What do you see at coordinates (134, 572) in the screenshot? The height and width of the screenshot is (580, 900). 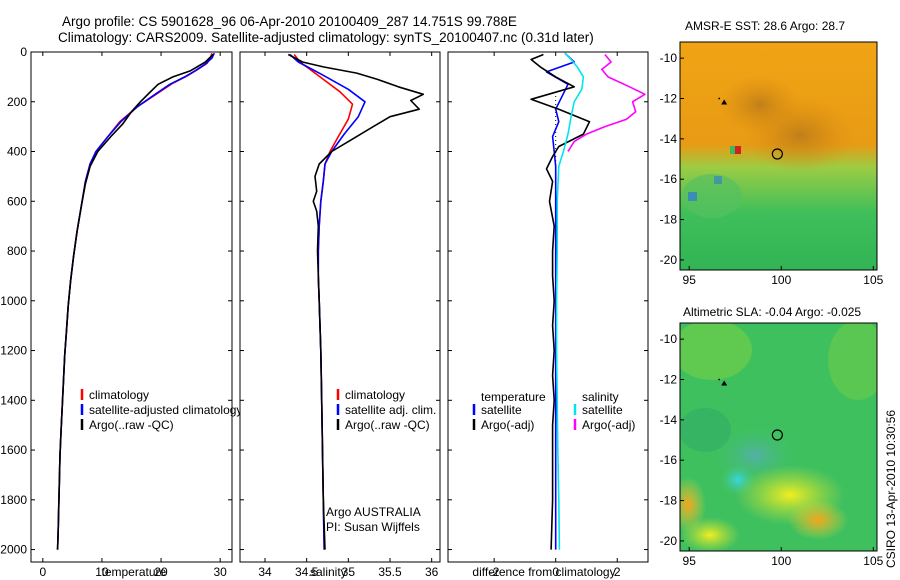 I see `temperature-xlabel: temperature` at bounding box center [134, 572].